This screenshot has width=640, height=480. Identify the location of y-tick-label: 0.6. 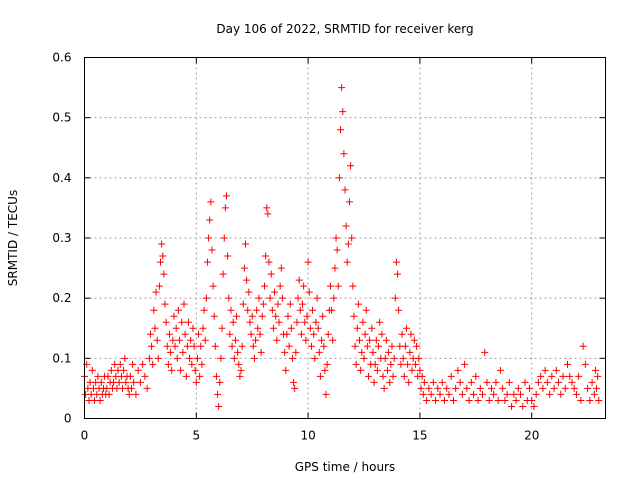
(61, 58).